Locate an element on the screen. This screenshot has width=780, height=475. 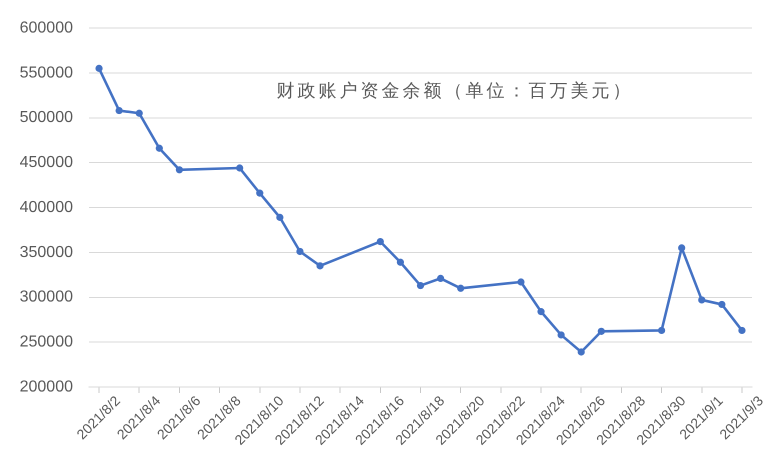
y-tick-label: 250000 is located at coordinates (47, 342).